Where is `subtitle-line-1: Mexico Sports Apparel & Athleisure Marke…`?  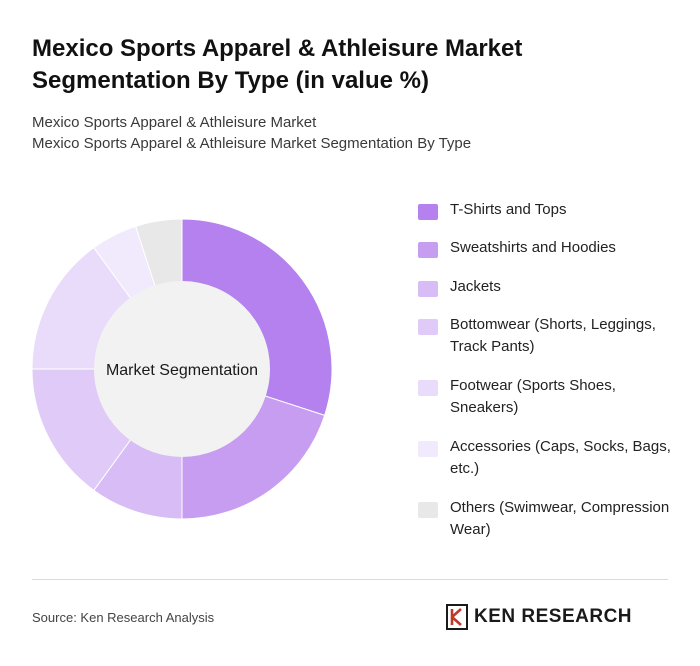 subtitle-line-1: Mexico Sports Apparel & Athleisure Marke… is located at coordinates (174, 122).